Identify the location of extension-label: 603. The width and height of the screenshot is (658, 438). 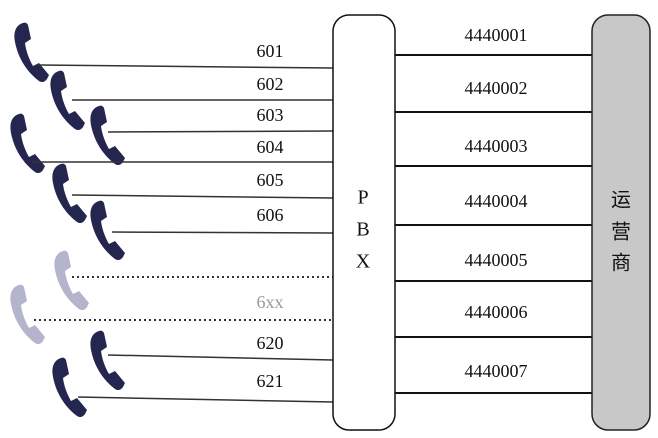
(270, 115).